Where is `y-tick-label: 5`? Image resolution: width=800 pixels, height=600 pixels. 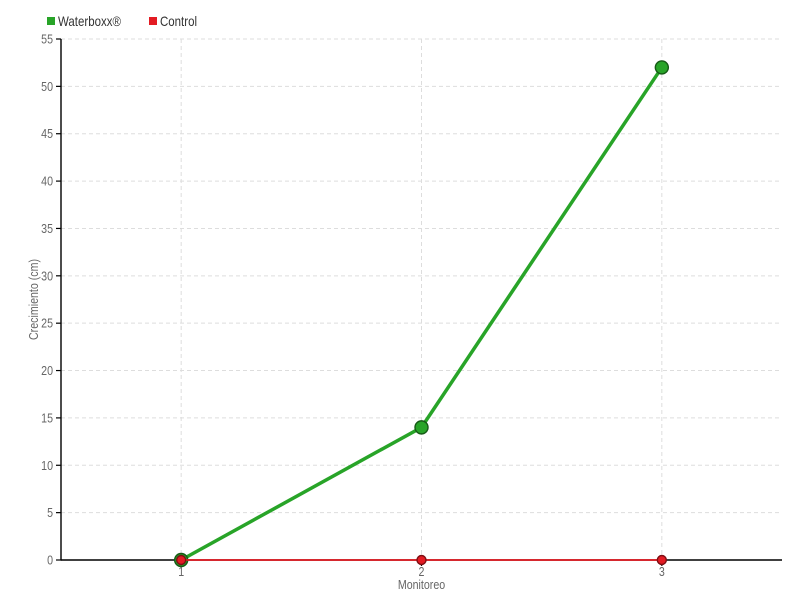 y-tick-label: 5 is located at coordinates (50, 512).